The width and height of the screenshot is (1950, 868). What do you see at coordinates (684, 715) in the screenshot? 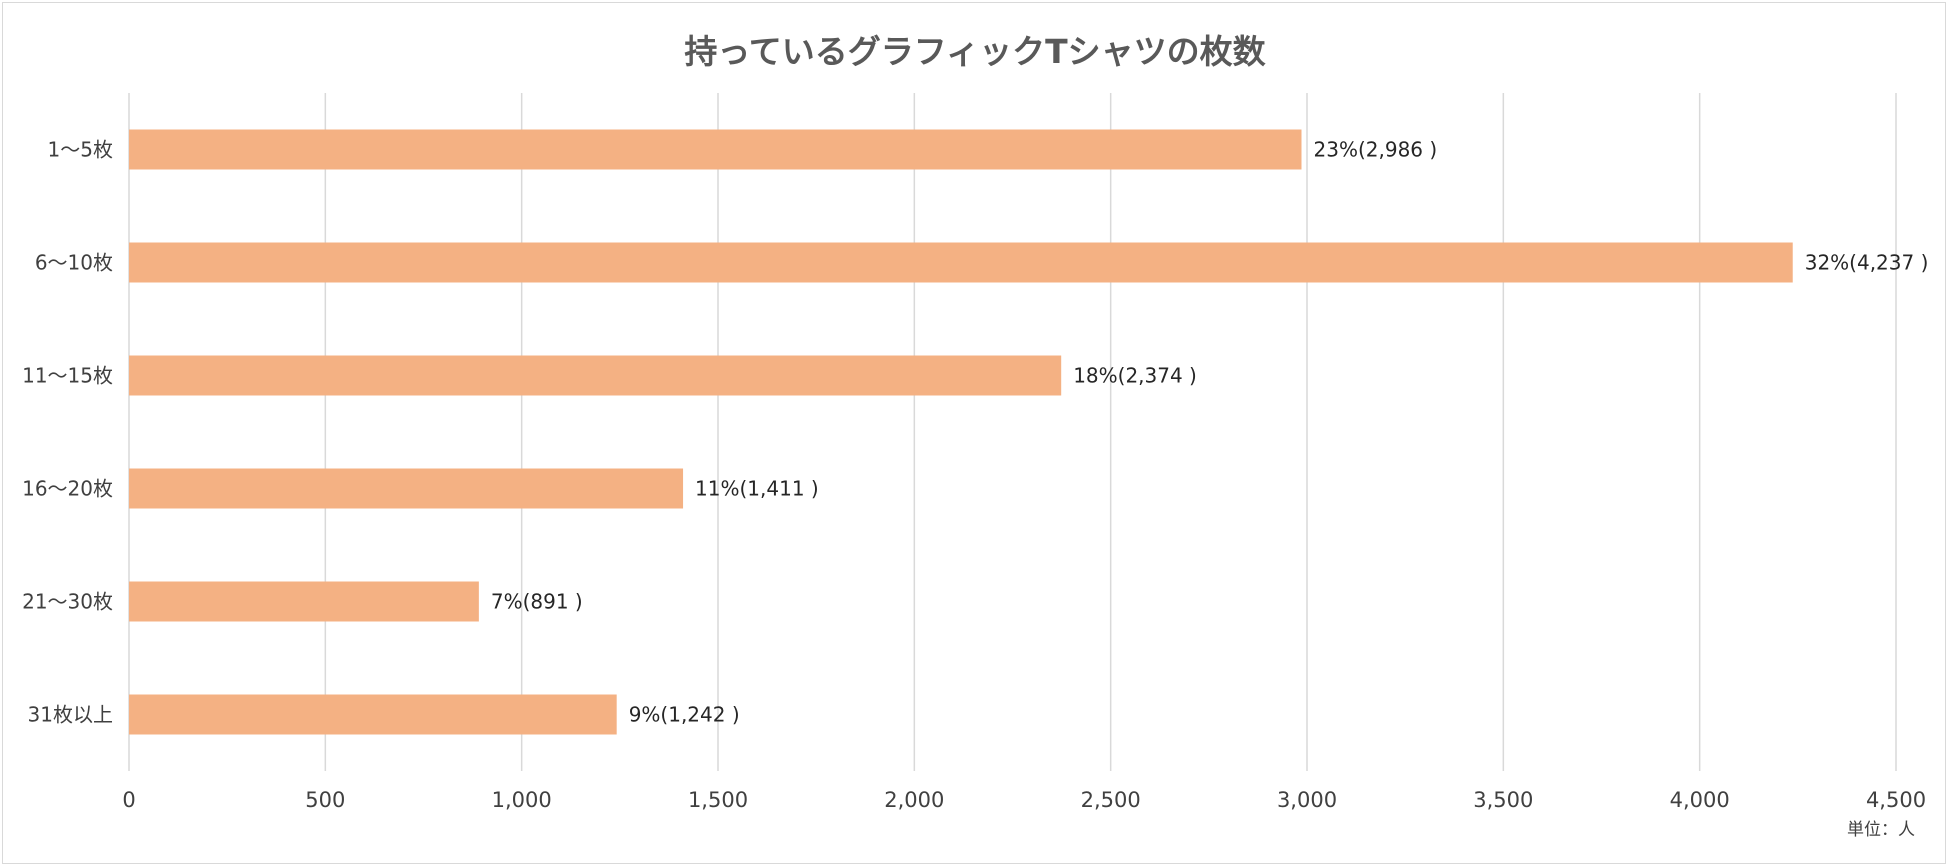
I see `data-label: 9%(1,242 )` at bounding box center [684, 715].